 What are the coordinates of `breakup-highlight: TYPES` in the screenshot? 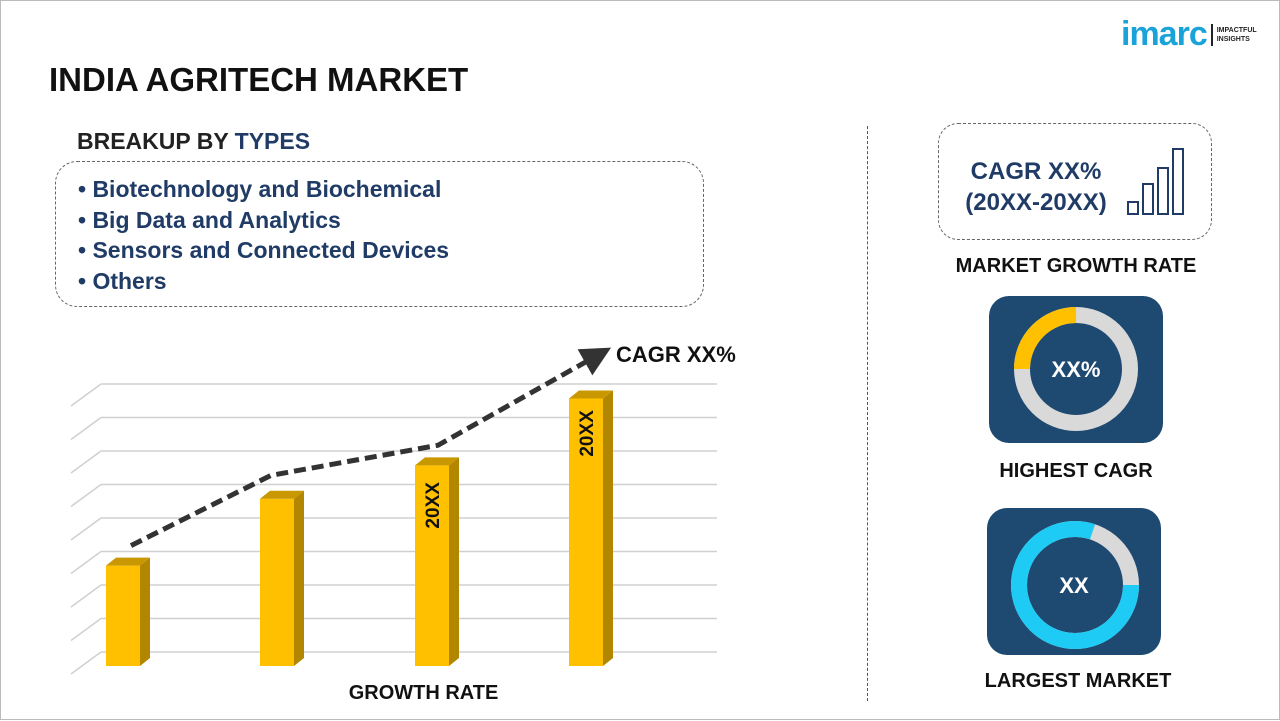 It's located at (272, 141).